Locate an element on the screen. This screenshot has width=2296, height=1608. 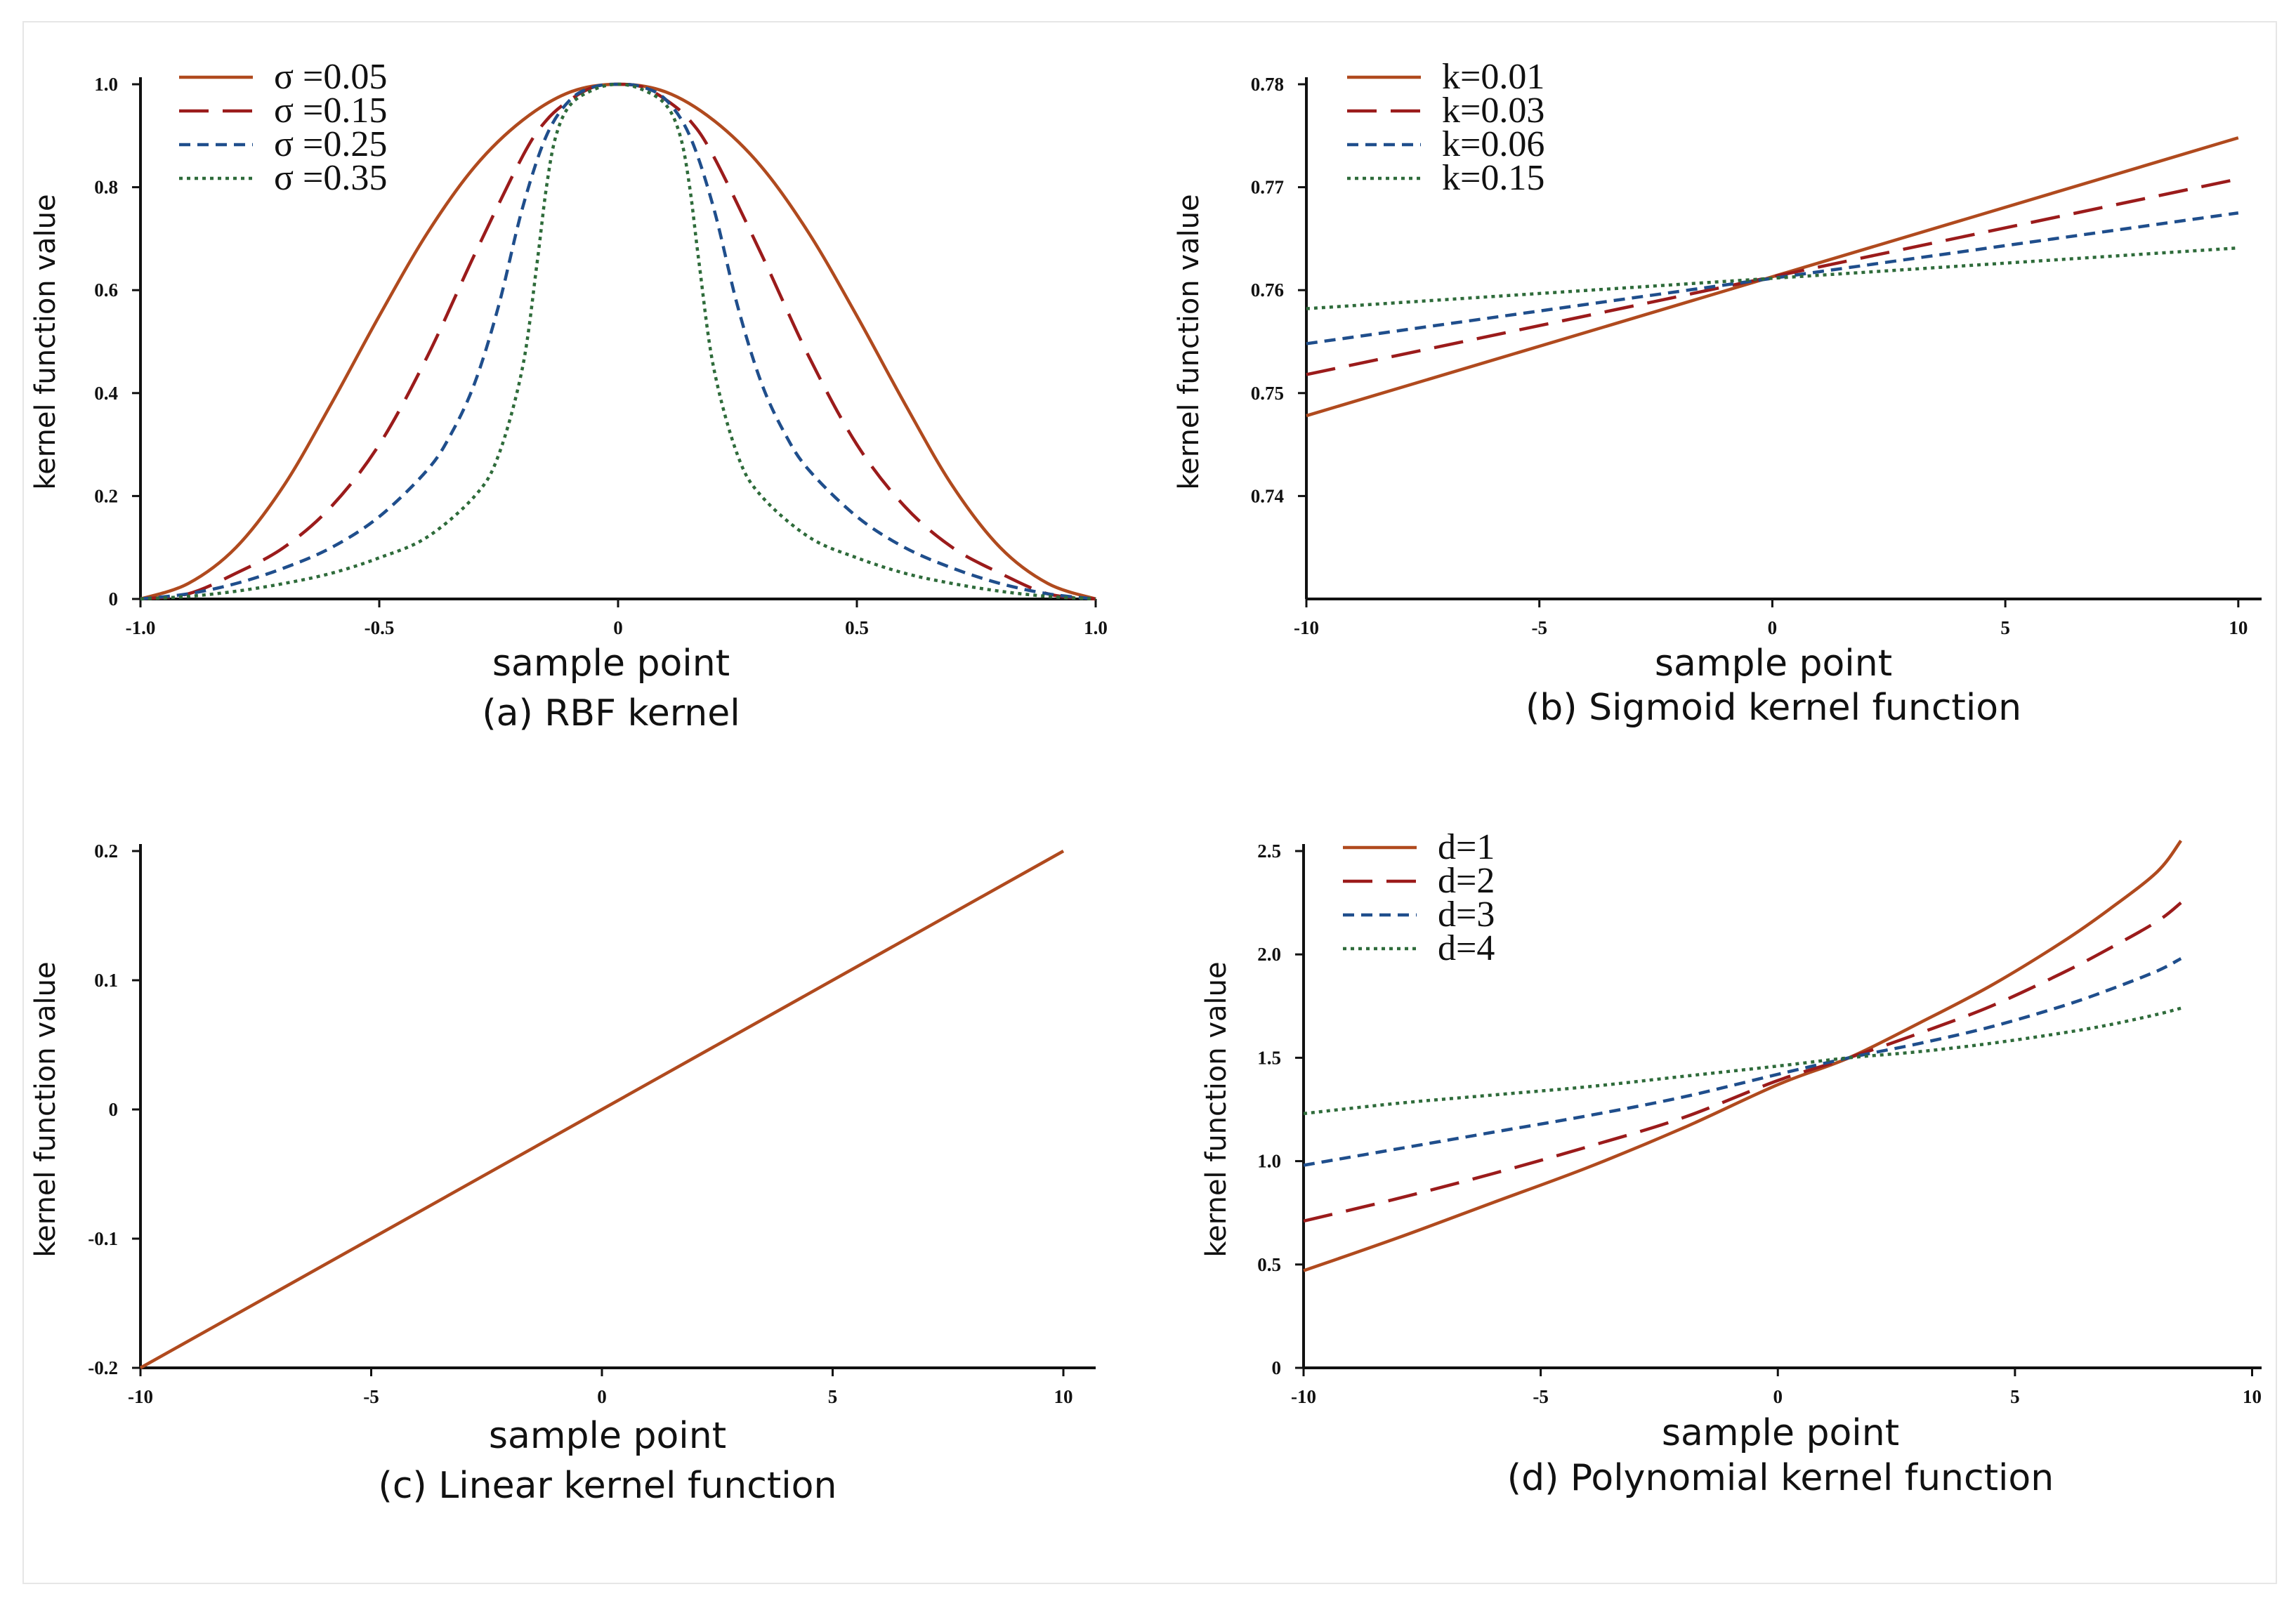
chart-caption-c: (c) Linear kernel function is located at coordinates (608, 1486).